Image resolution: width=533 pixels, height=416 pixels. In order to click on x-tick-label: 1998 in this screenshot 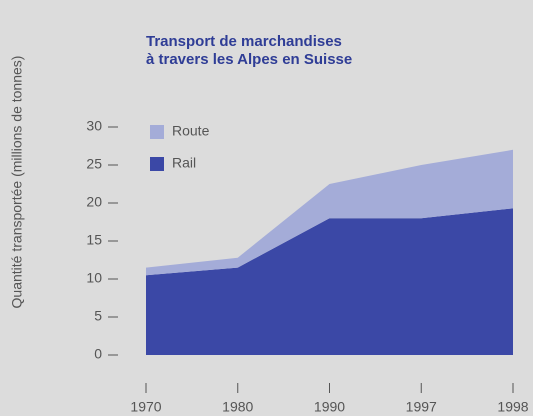, I will do `click(512, 407)`.